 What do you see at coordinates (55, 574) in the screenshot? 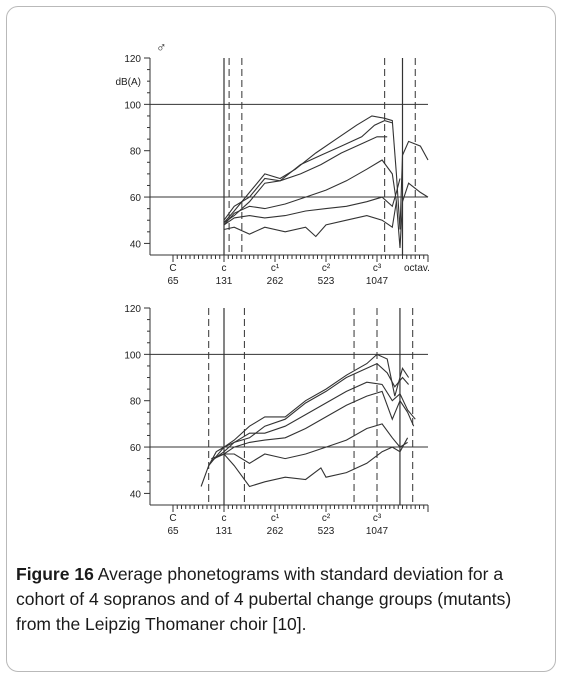
I see `figure-label: Figure 16` at bounding box center [55, 574].